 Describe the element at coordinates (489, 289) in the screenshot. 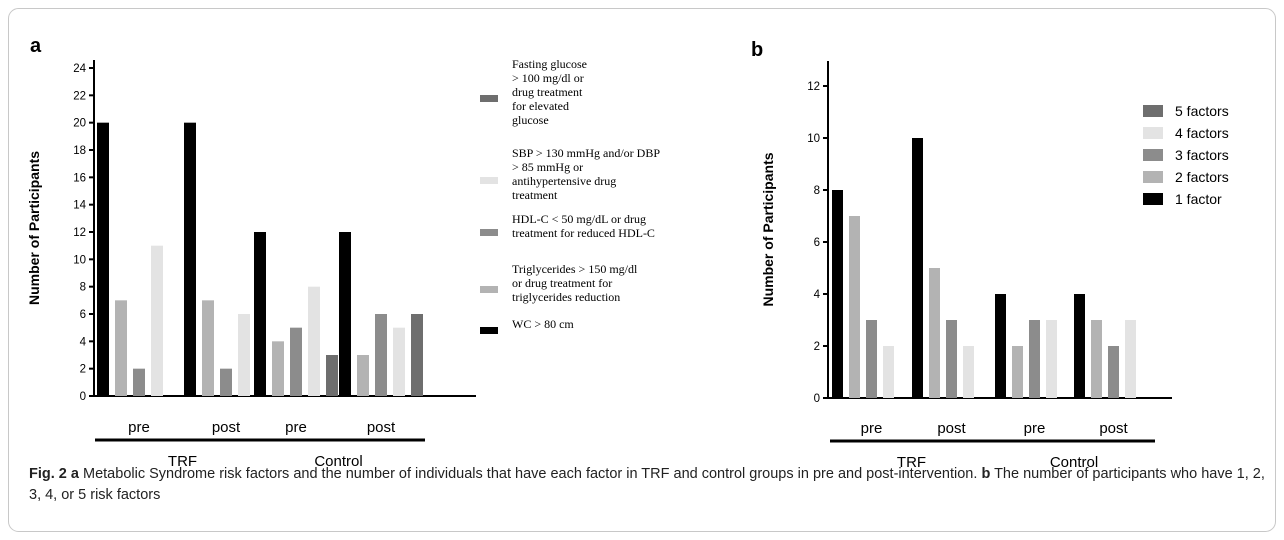

I see `a-legend-swatch-tg` at that location.